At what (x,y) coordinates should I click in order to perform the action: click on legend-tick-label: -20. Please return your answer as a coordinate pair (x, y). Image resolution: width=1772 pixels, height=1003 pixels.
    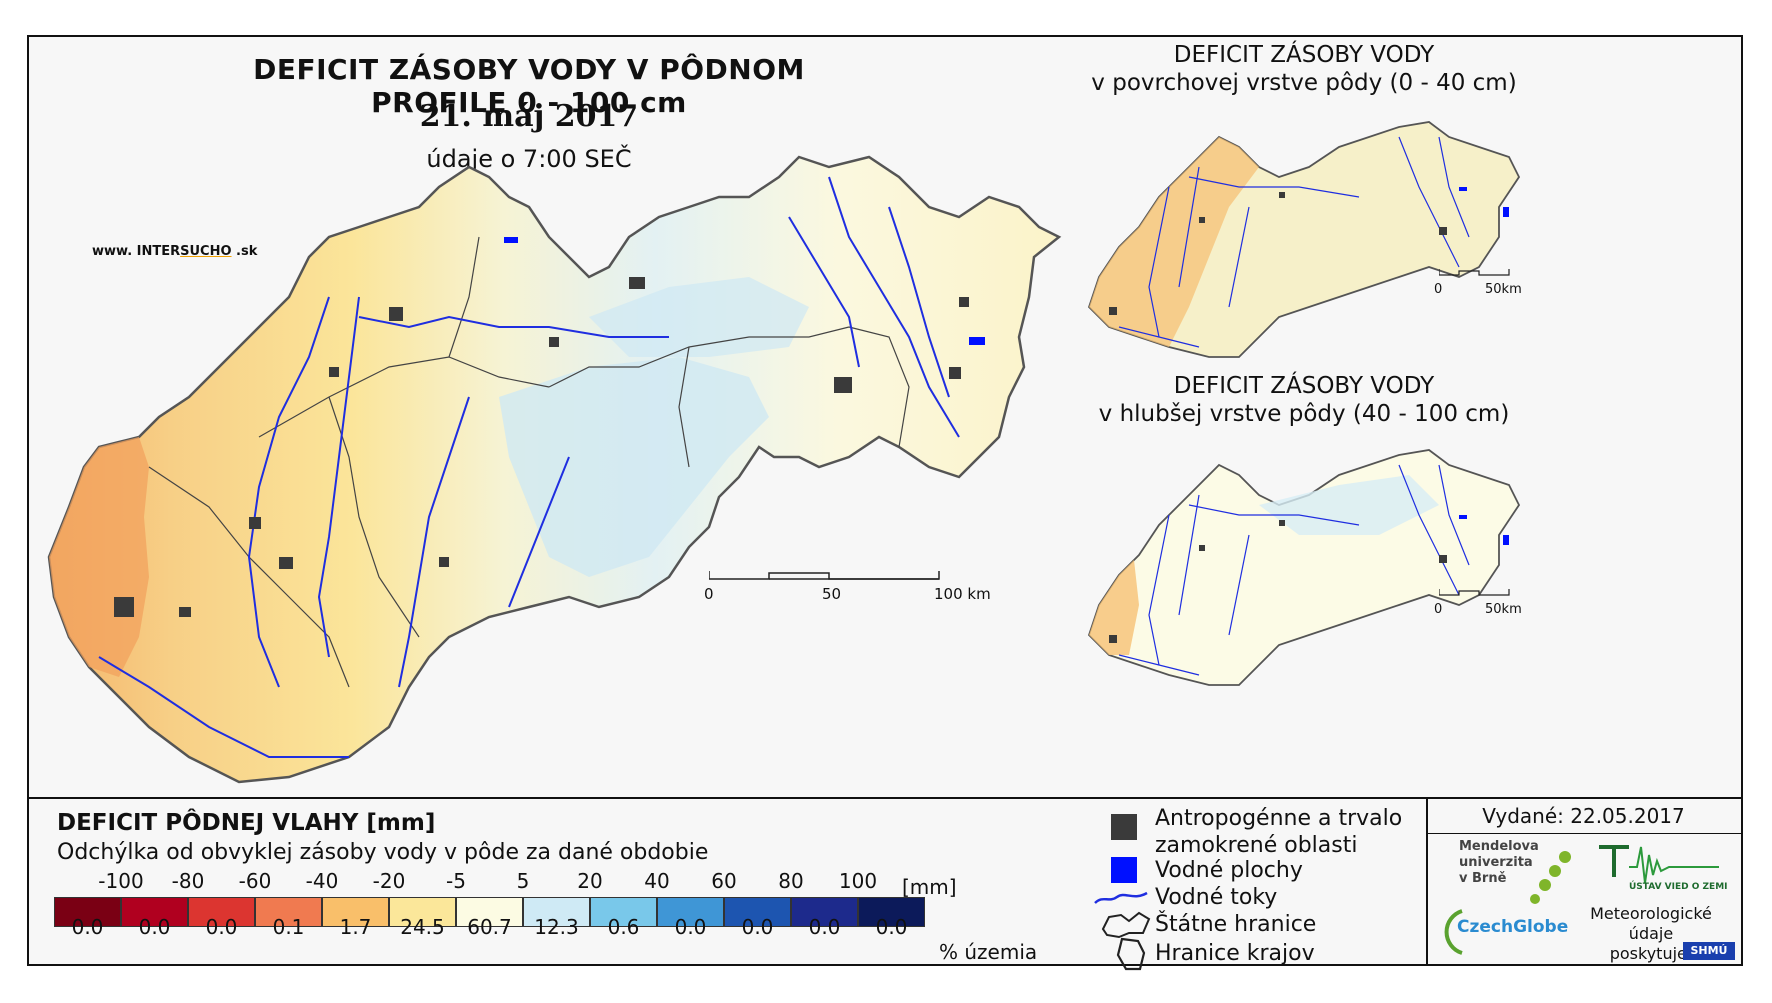
    Looking at the image, I should click on (389, 881).